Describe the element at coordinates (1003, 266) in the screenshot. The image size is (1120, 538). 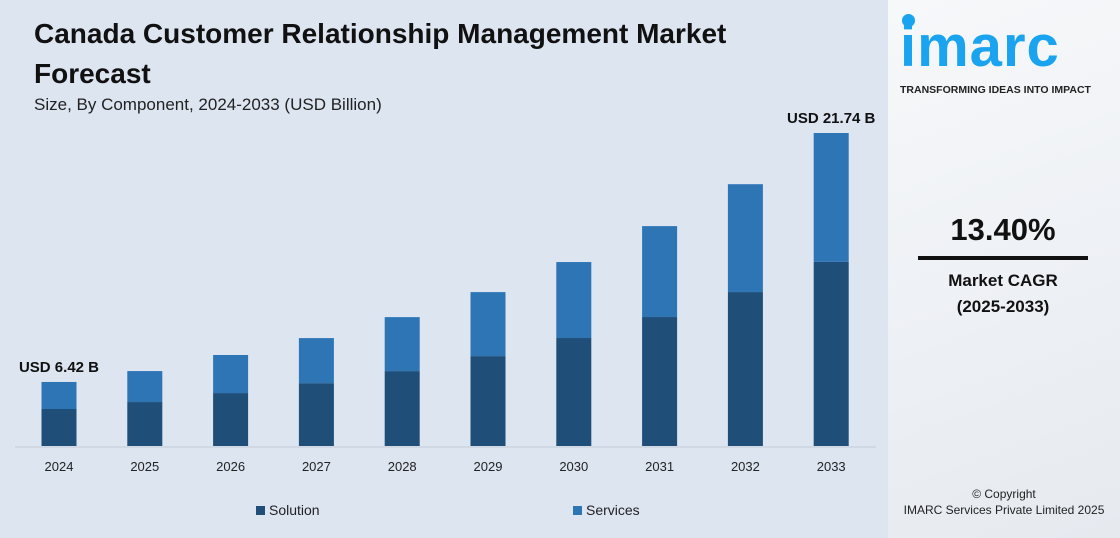
I see `cagr-box: 13.40% Market CAGR (2025-2033)` at that location.